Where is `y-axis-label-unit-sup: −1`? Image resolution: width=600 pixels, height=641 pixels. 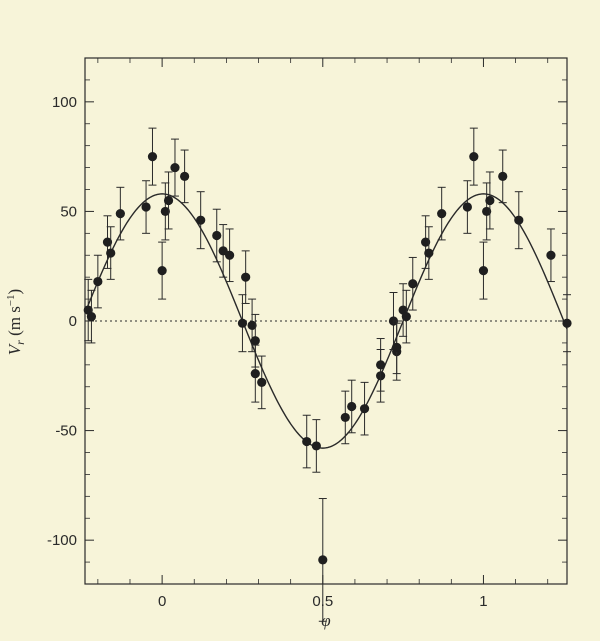
y-axis-label-unit-sup: −1 is located at coordinates (11, 300).